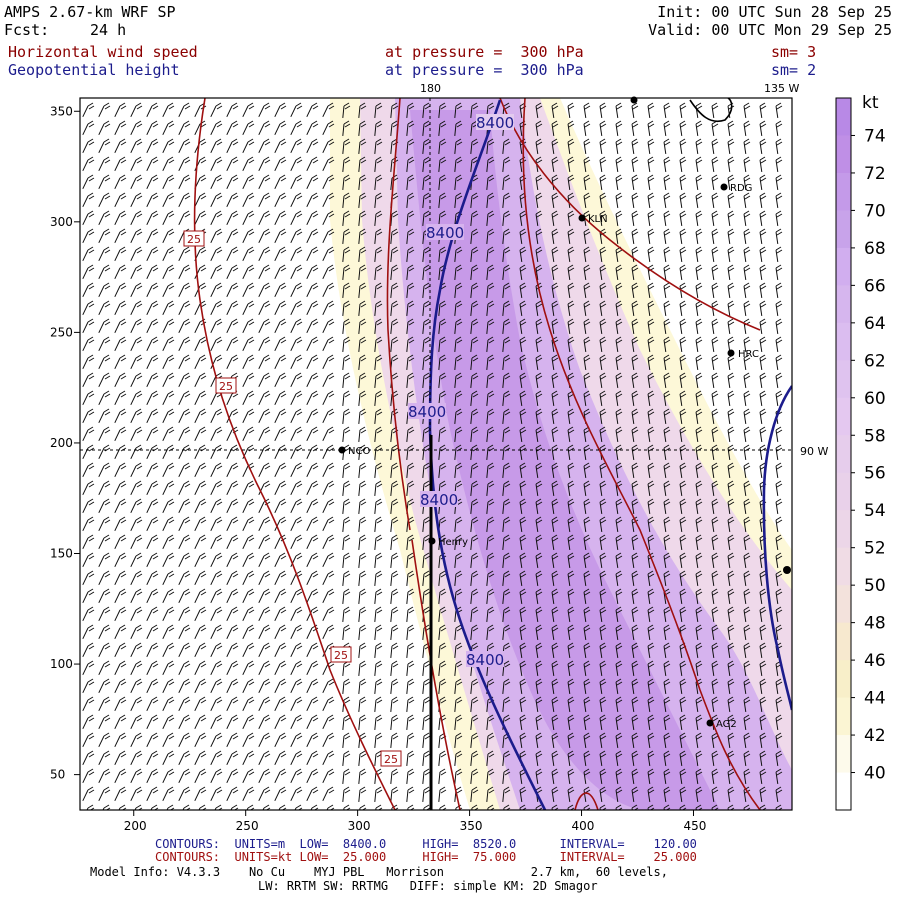  Describe the element at coordinates (711, 110) in the screenshot. I see `coastline` at that location.